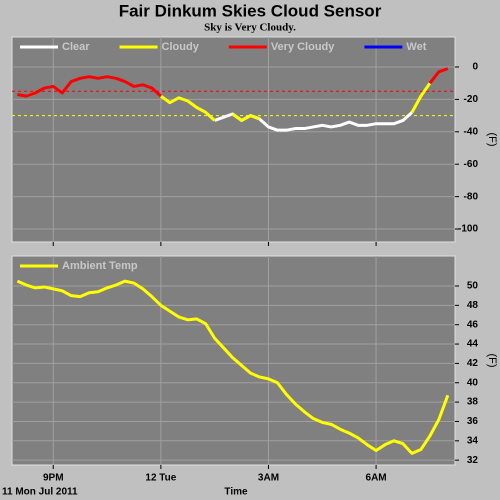 This screenshot has width=500, height=500. I want to click on y-tick-label: 46, so click(473, 324).